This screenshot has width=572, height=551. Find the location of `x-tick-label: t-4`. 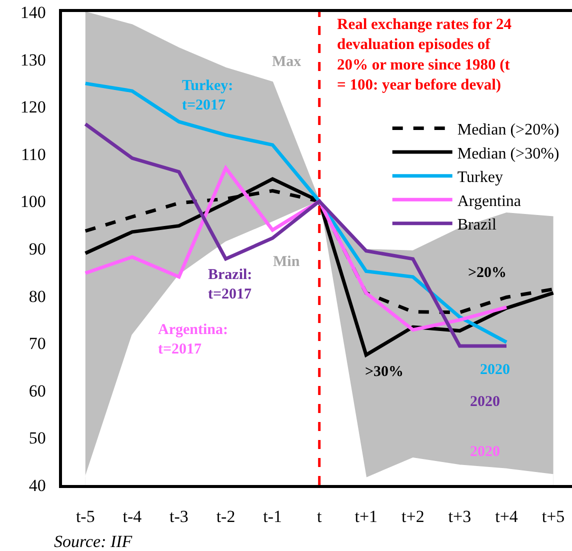

x-tick-label: t-4 is located at coordinates (132, 516).